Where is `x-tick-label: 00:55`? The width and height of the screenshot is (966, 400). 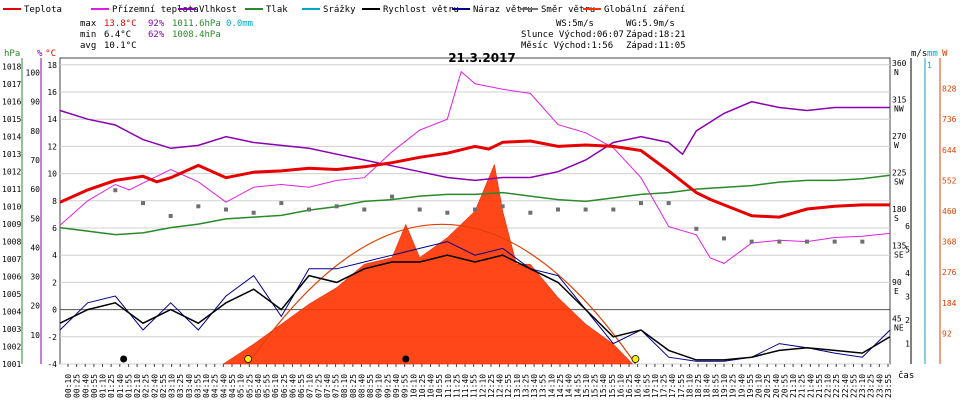 x-tick-label: 00:55 is located at coordinates (94, 386).